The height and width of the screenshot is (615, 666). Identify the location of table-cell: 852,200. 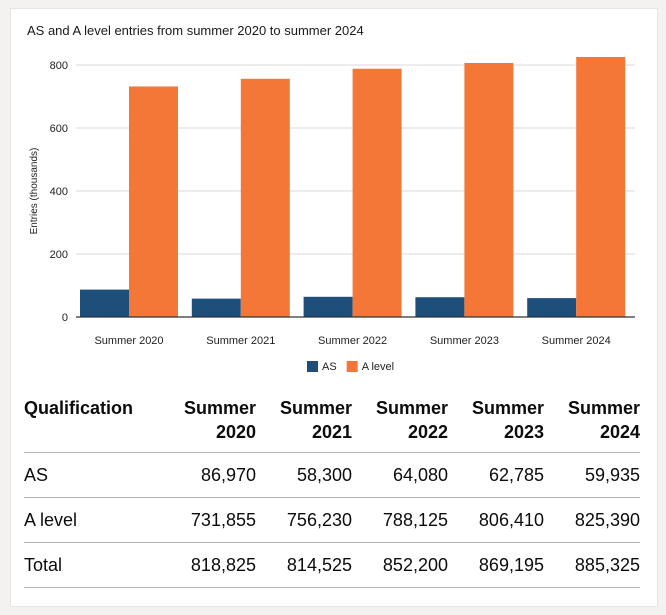
(400, 565).